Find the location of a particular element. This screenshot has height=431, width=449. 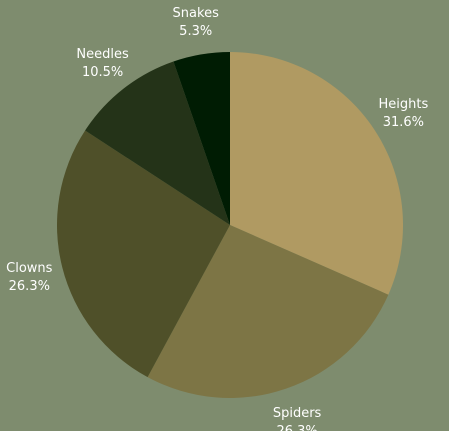

slice-value-spiders: 26.3% is located at coordinates (296, 427).